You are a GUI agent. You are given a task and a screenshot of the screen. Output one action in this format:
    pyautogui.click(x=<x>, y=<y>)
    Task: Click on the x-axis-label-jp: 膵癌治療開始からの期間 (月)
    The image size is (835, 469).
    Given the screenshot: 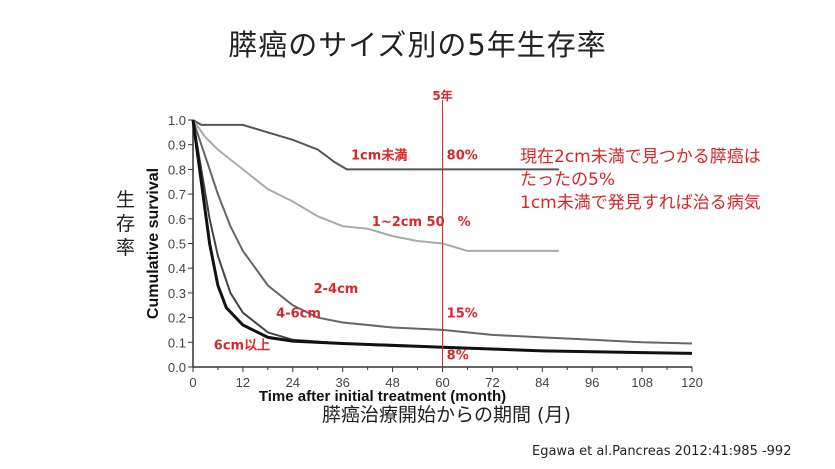 What is the action you would take?
    pyautogui.click(x=446, y=415)
    